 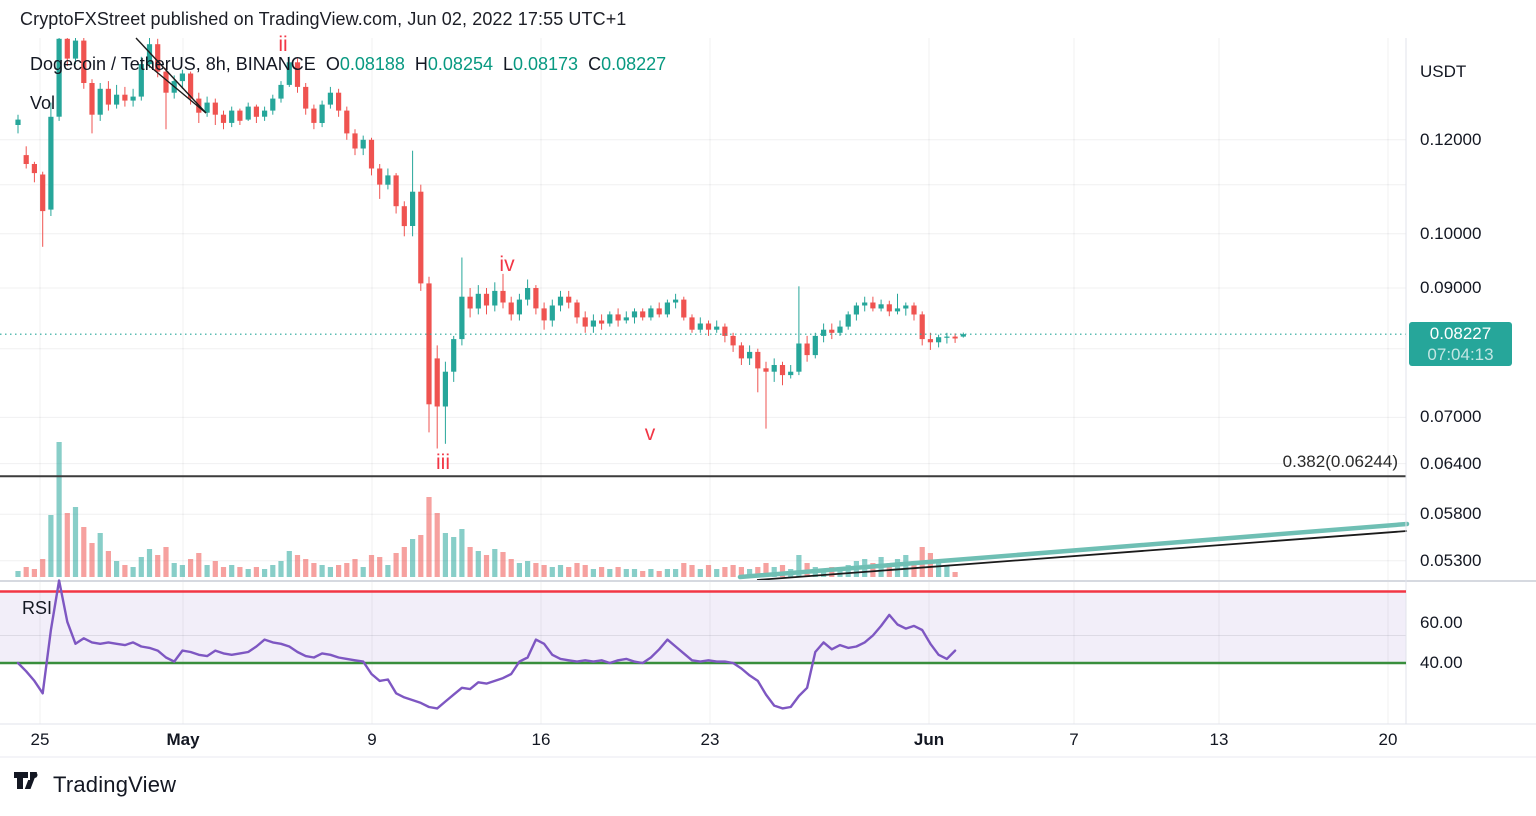 What do you see at coordinates (1074, 739) in the screenshot?
I see `time-tick-label: 7` at bounding box center [1074, 739].